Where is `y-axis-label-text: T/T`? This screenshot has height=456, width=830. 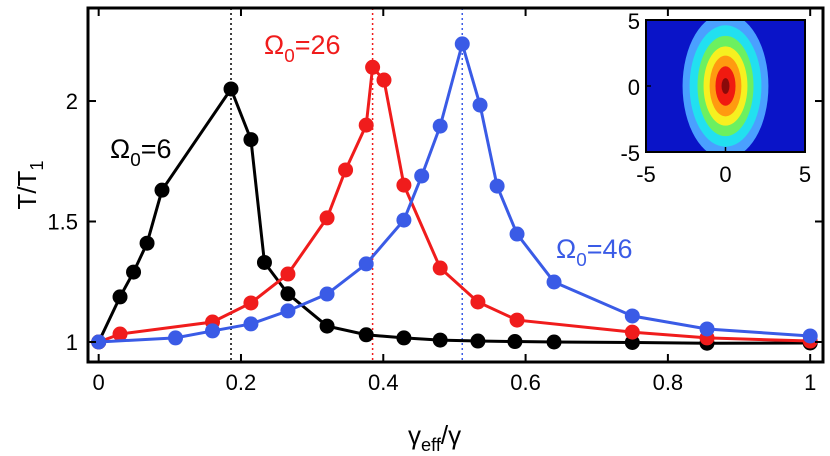
y-axis-label-text: T/T is located at coordinates (27, 189).